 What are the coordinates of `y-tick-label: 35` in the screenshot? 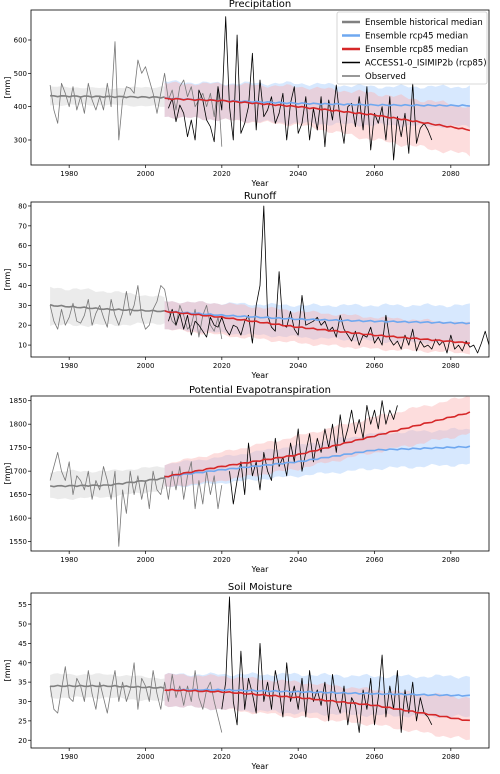 It's located at (22, 683).